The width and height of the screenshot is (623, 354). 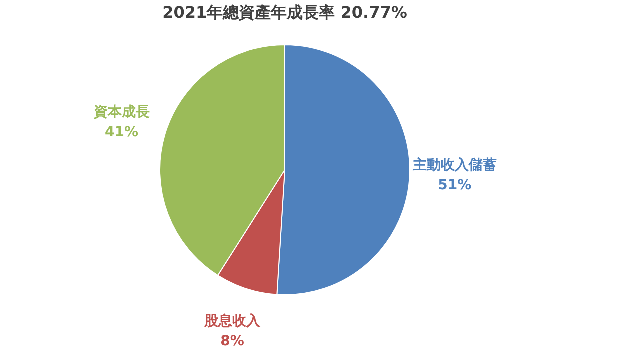 What do you see at coordinates (232, 342) in the screenshot?
I see `data-label: 8%` at bounding box center [232, 342].